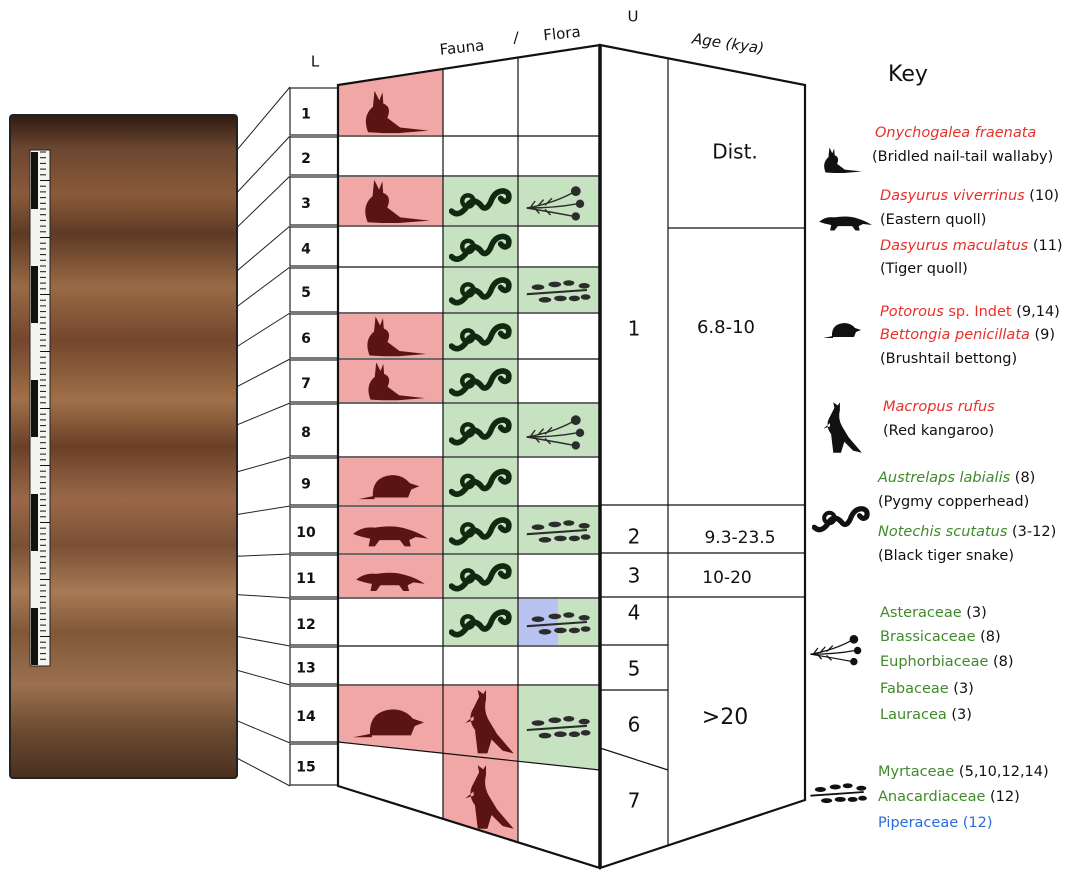  Describe the element at coordinates (978, 312) in the screenshot. I see `key-text: sp. Indet` at that location.